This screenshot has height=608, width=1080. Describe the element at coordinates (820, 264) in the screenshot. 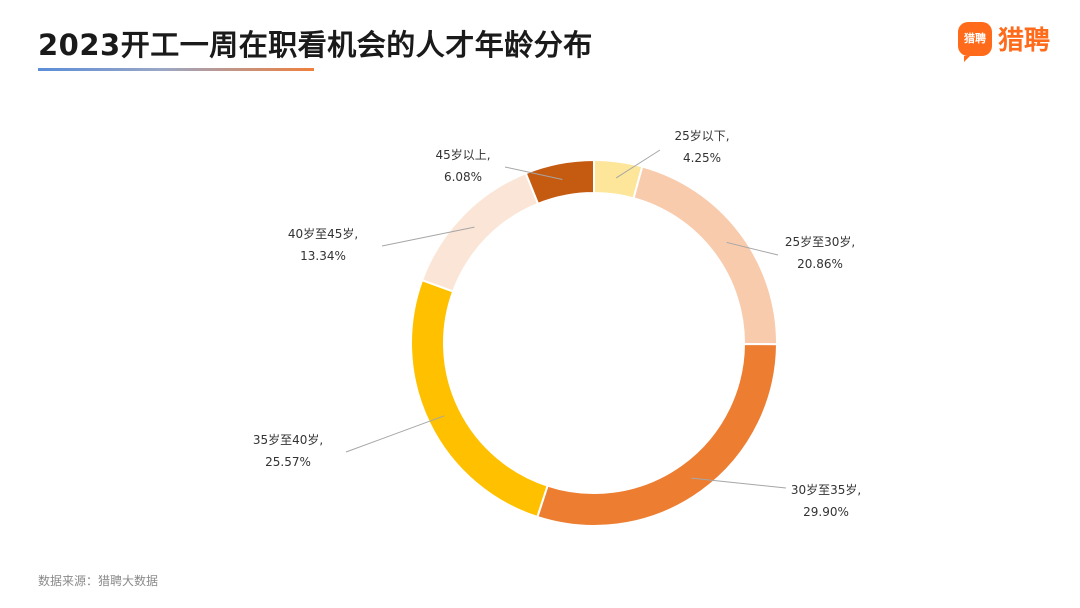

I see `slice-value-label-2: 20.86%` at that location.